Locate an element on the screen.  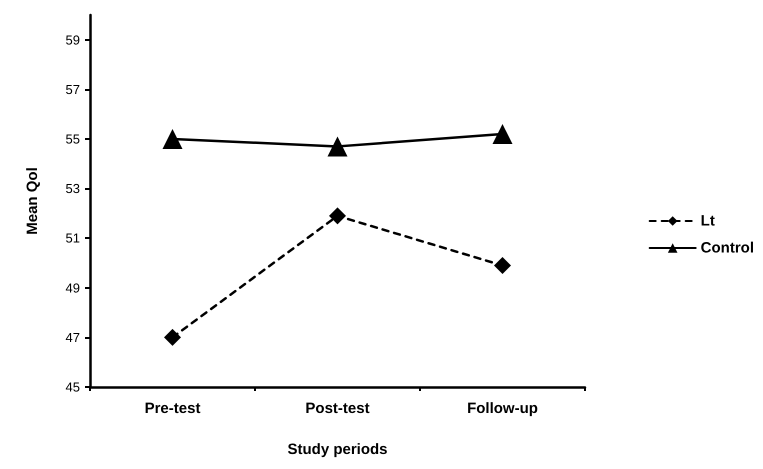
y-tick-label: 51 is located at coordinates (73, 238).